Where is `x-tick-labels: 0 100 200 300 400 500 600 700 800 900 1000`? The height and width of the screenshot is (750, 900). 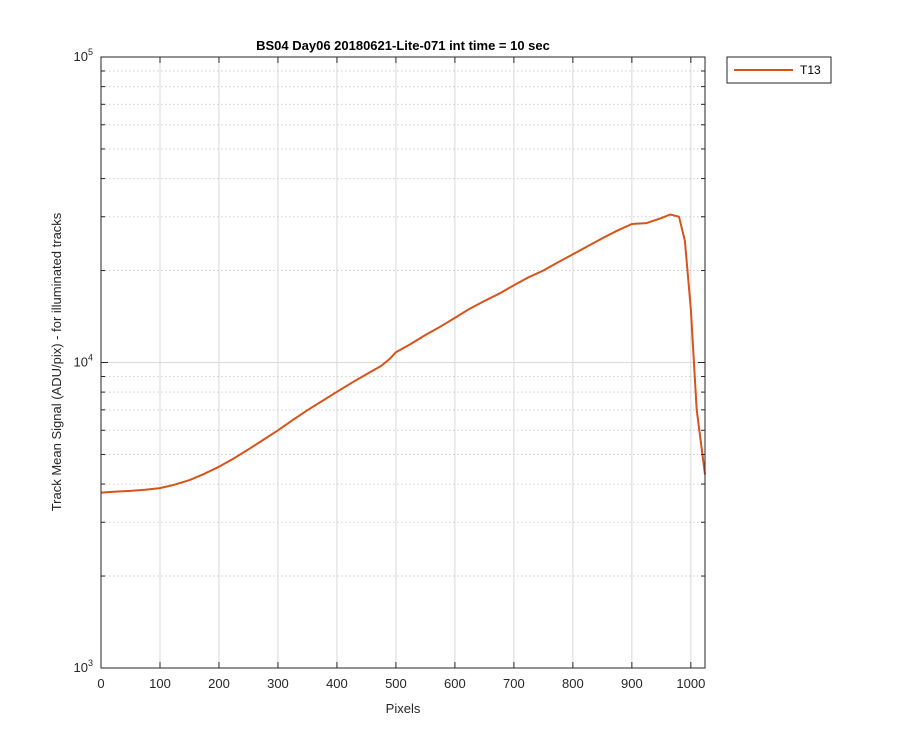
x-tick-labels: 0 100 200 300 400 500 600 700 800 900 1000 is located at coordinates (401, 683).